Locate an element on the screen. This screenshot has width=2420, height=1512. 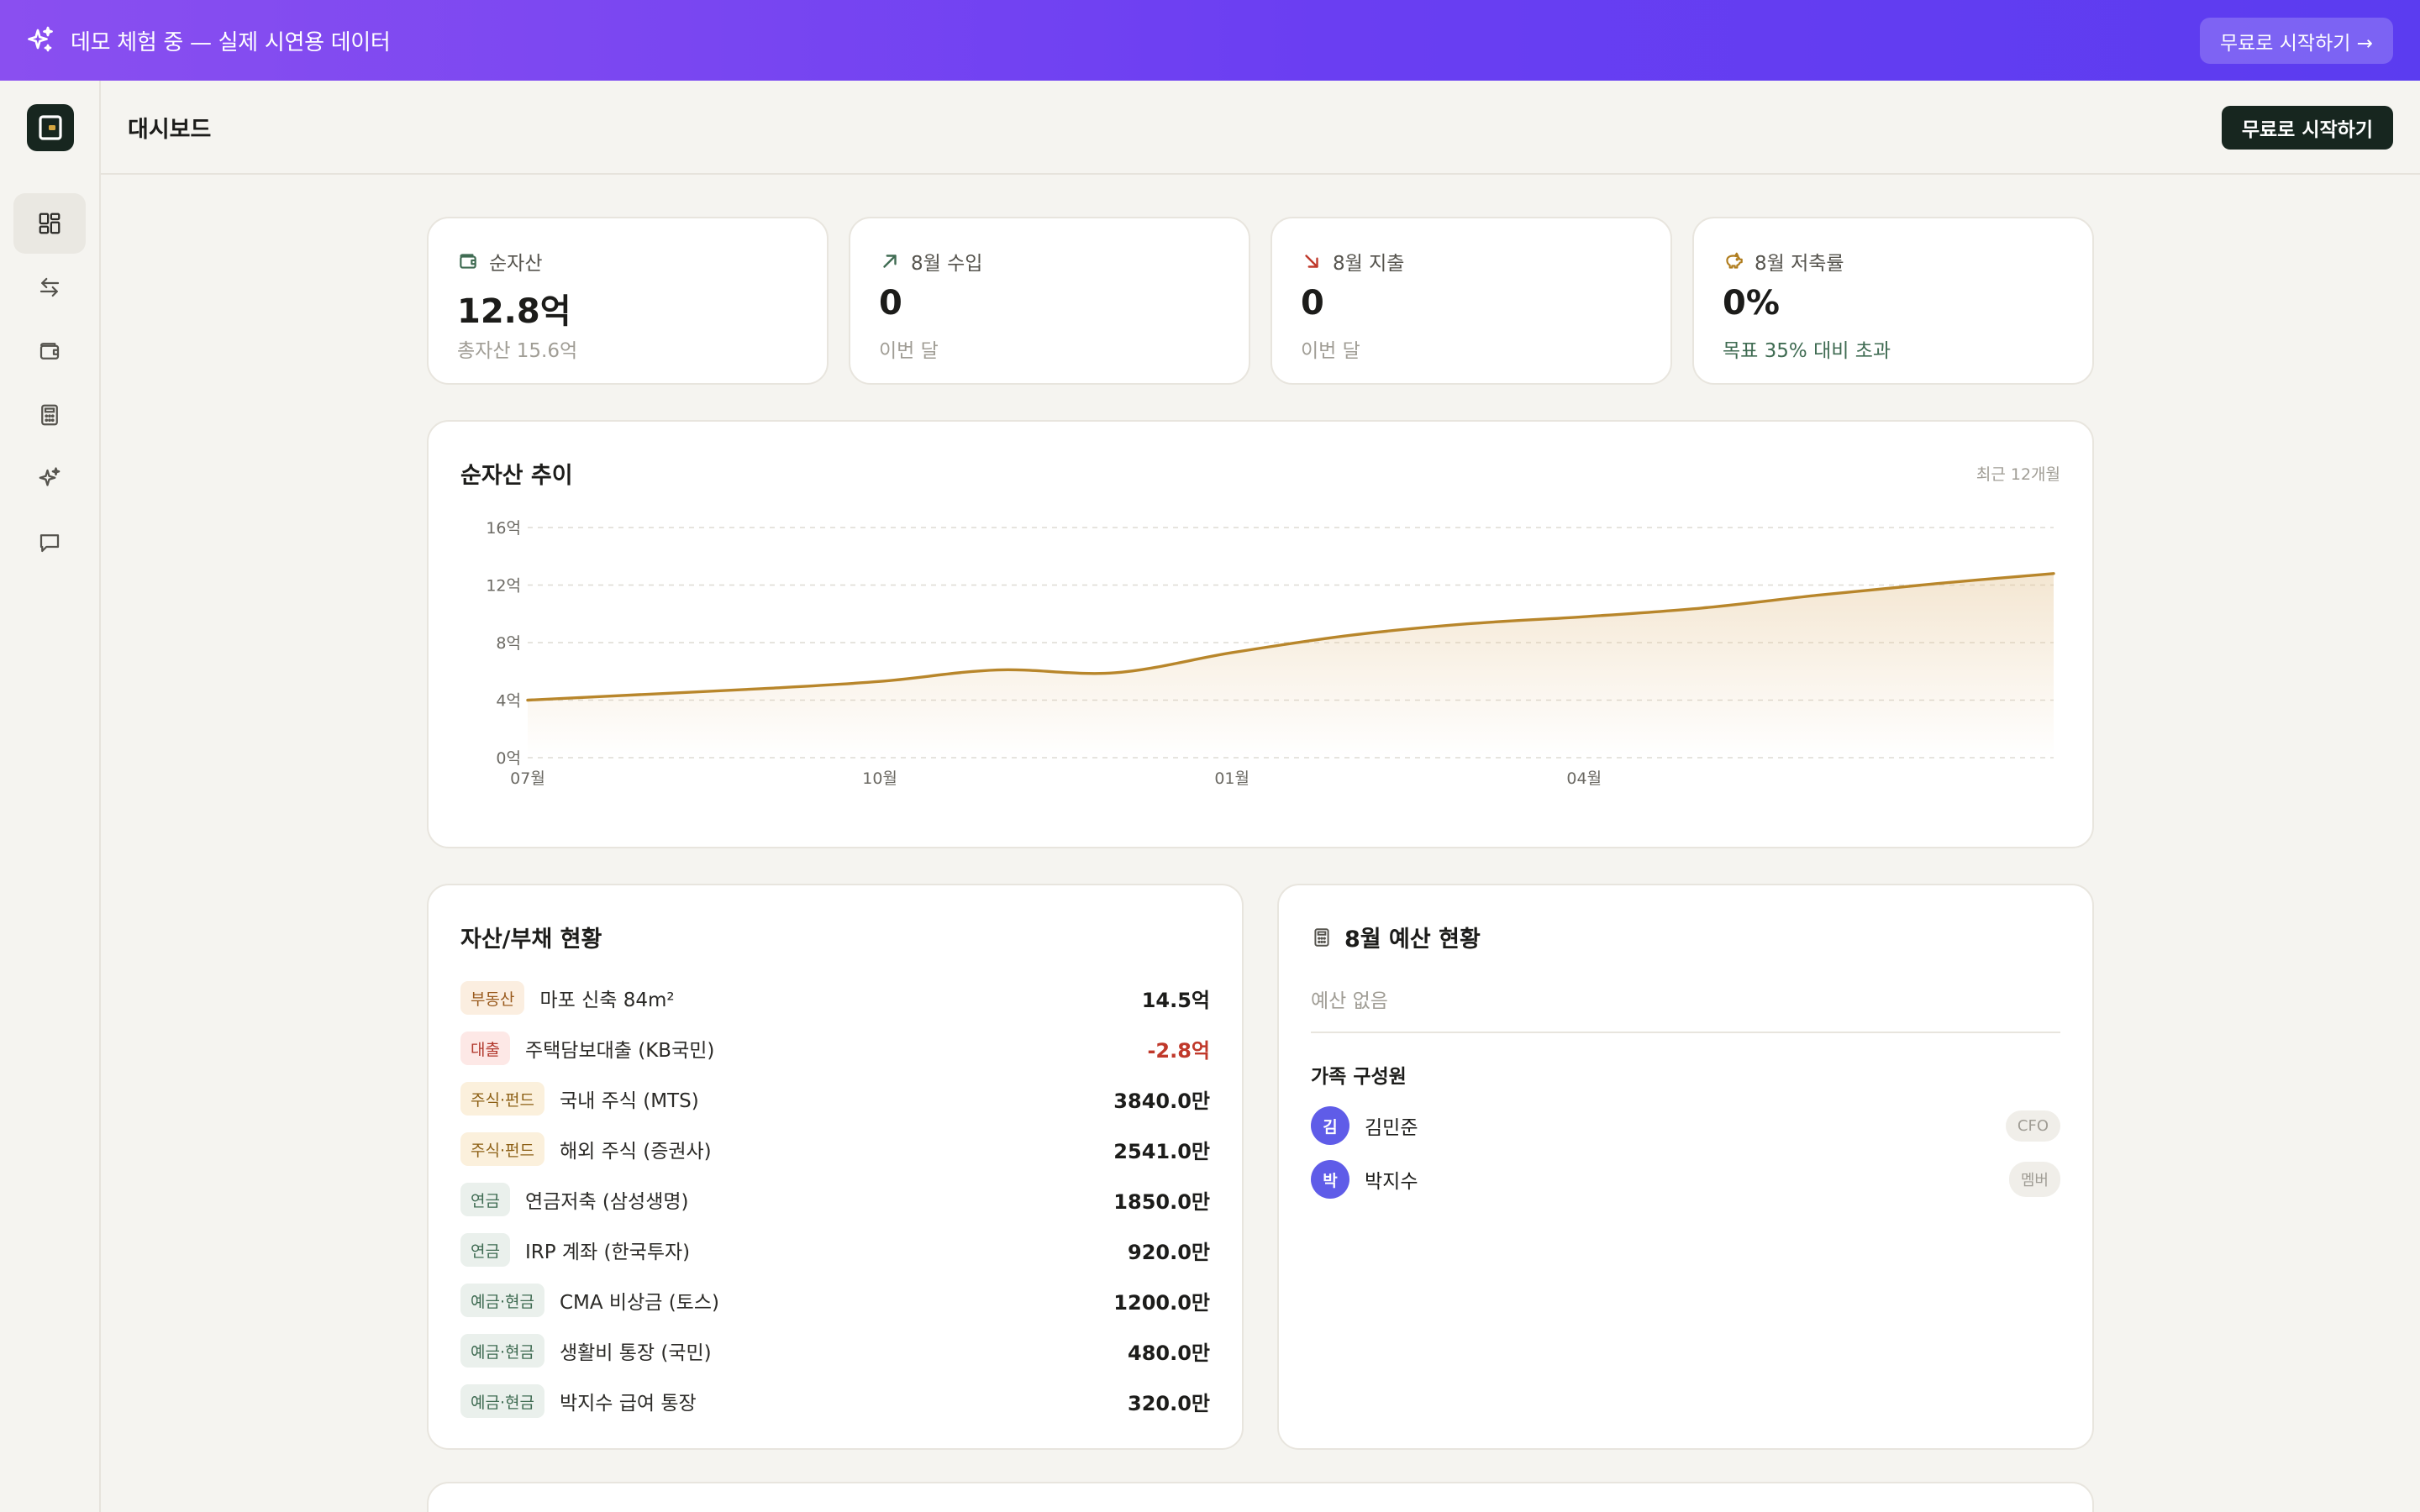
y-tick-label: 12억 is located at coordinates (503, 586).